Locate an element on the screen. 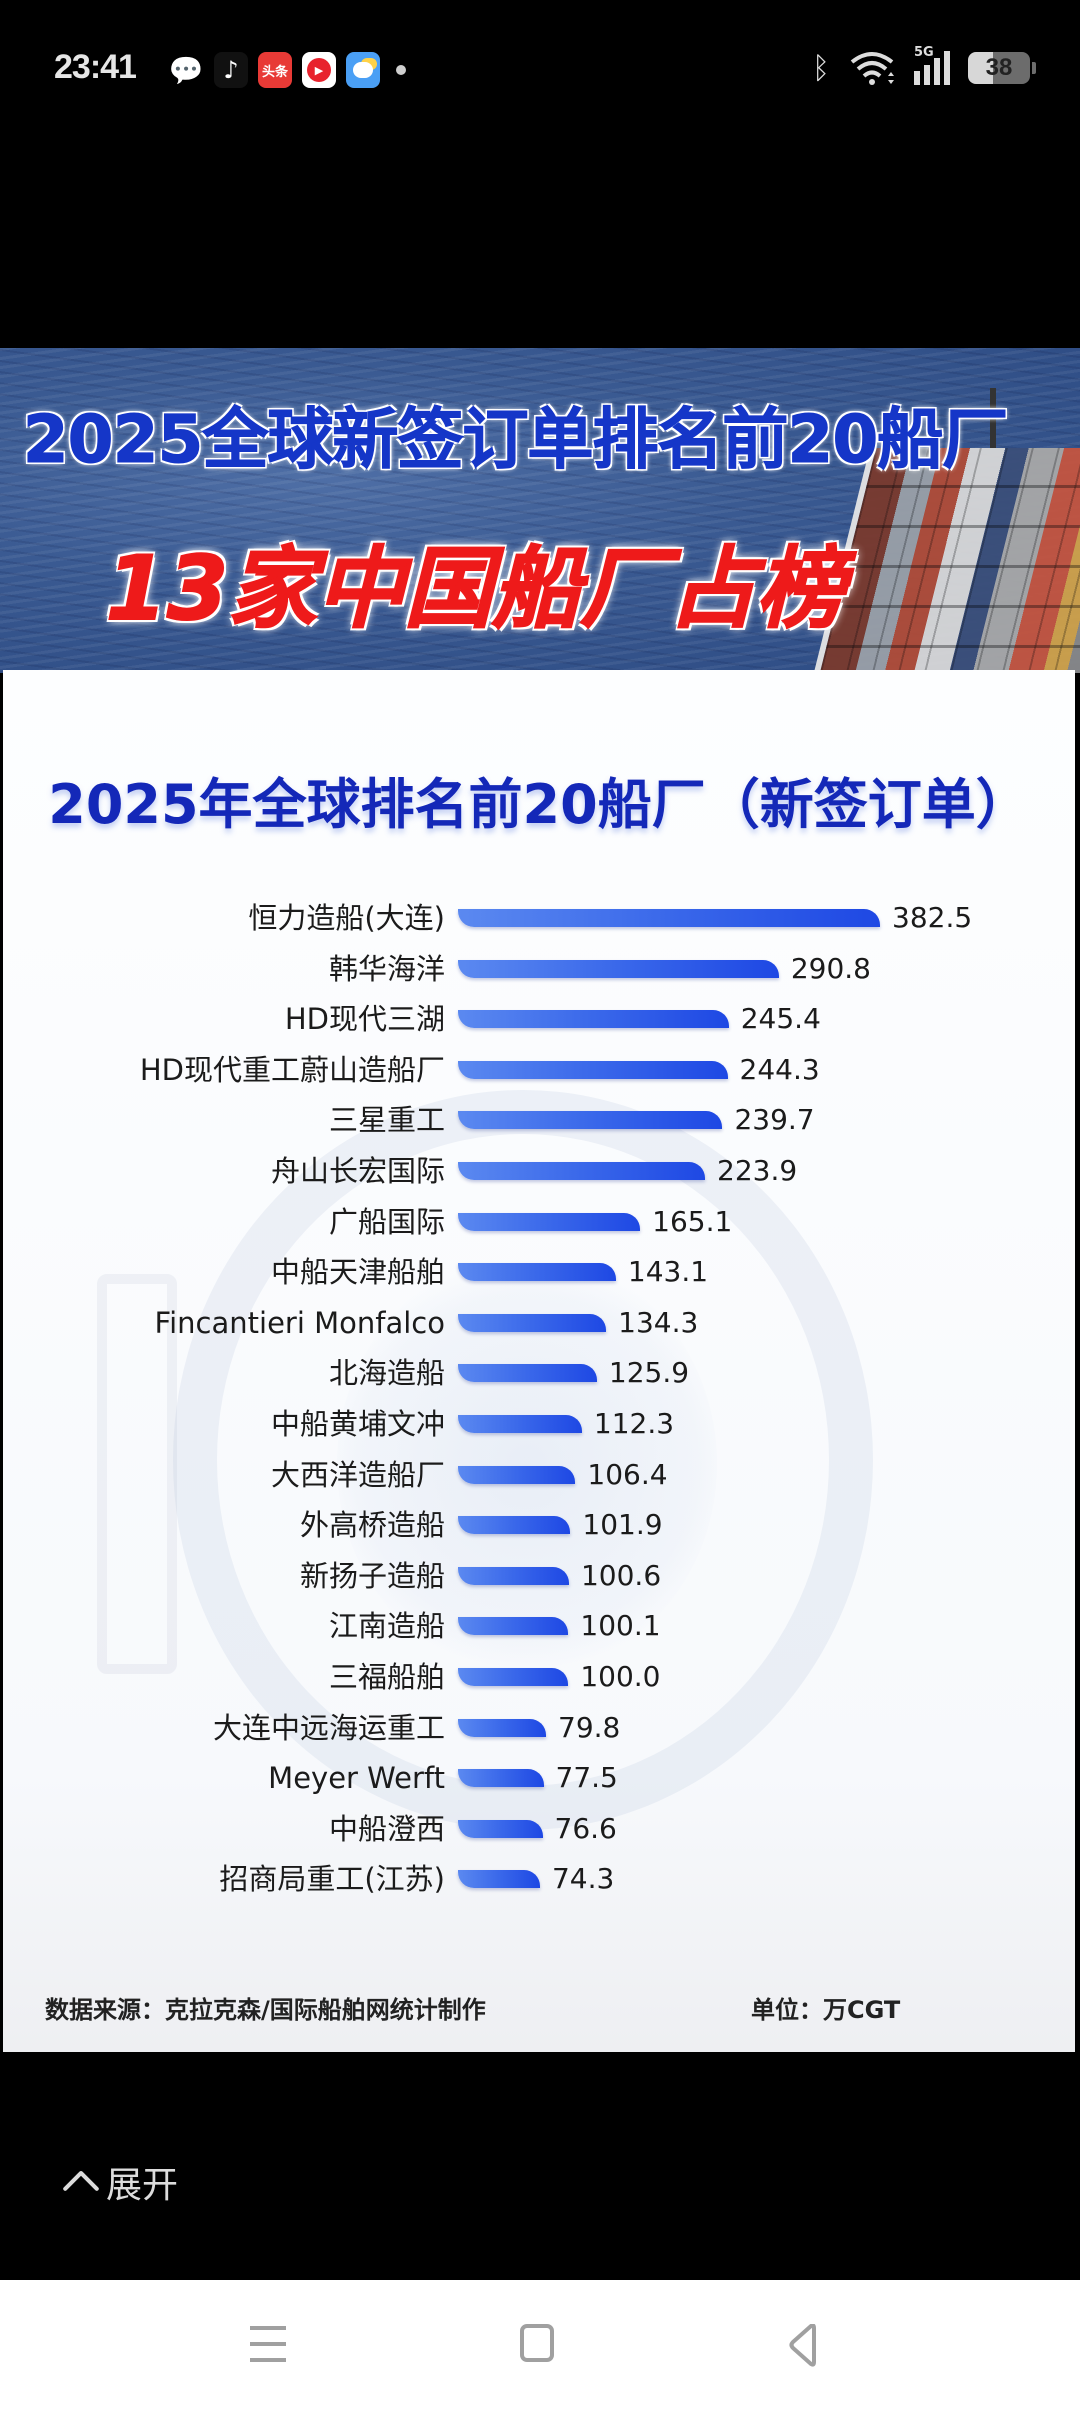 Image resolution: width=1080 pixels, height=2412 pixels. data-source: 数据来源：克拉克森/国际船舶网统计制作 is located at coordinates (265, 2010).